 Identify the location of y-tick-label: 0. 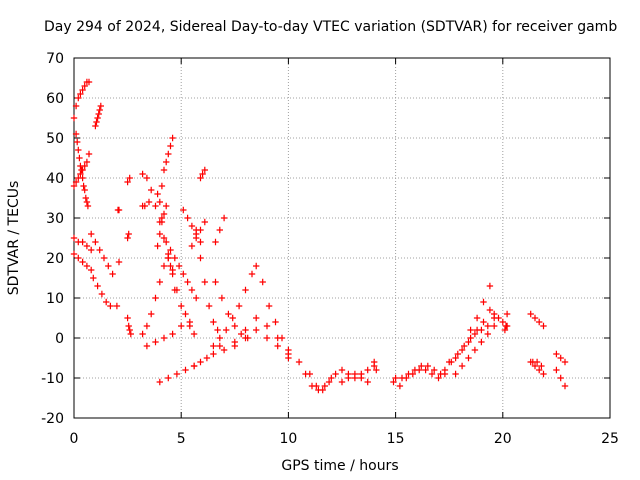
(59, 339).